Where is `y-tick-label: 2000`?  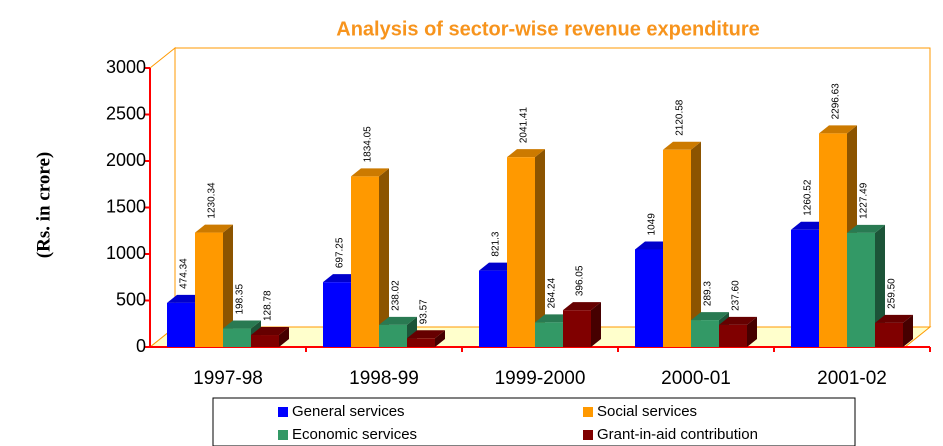 y-tick-label: 2000 is located at coordinates (126, 160).